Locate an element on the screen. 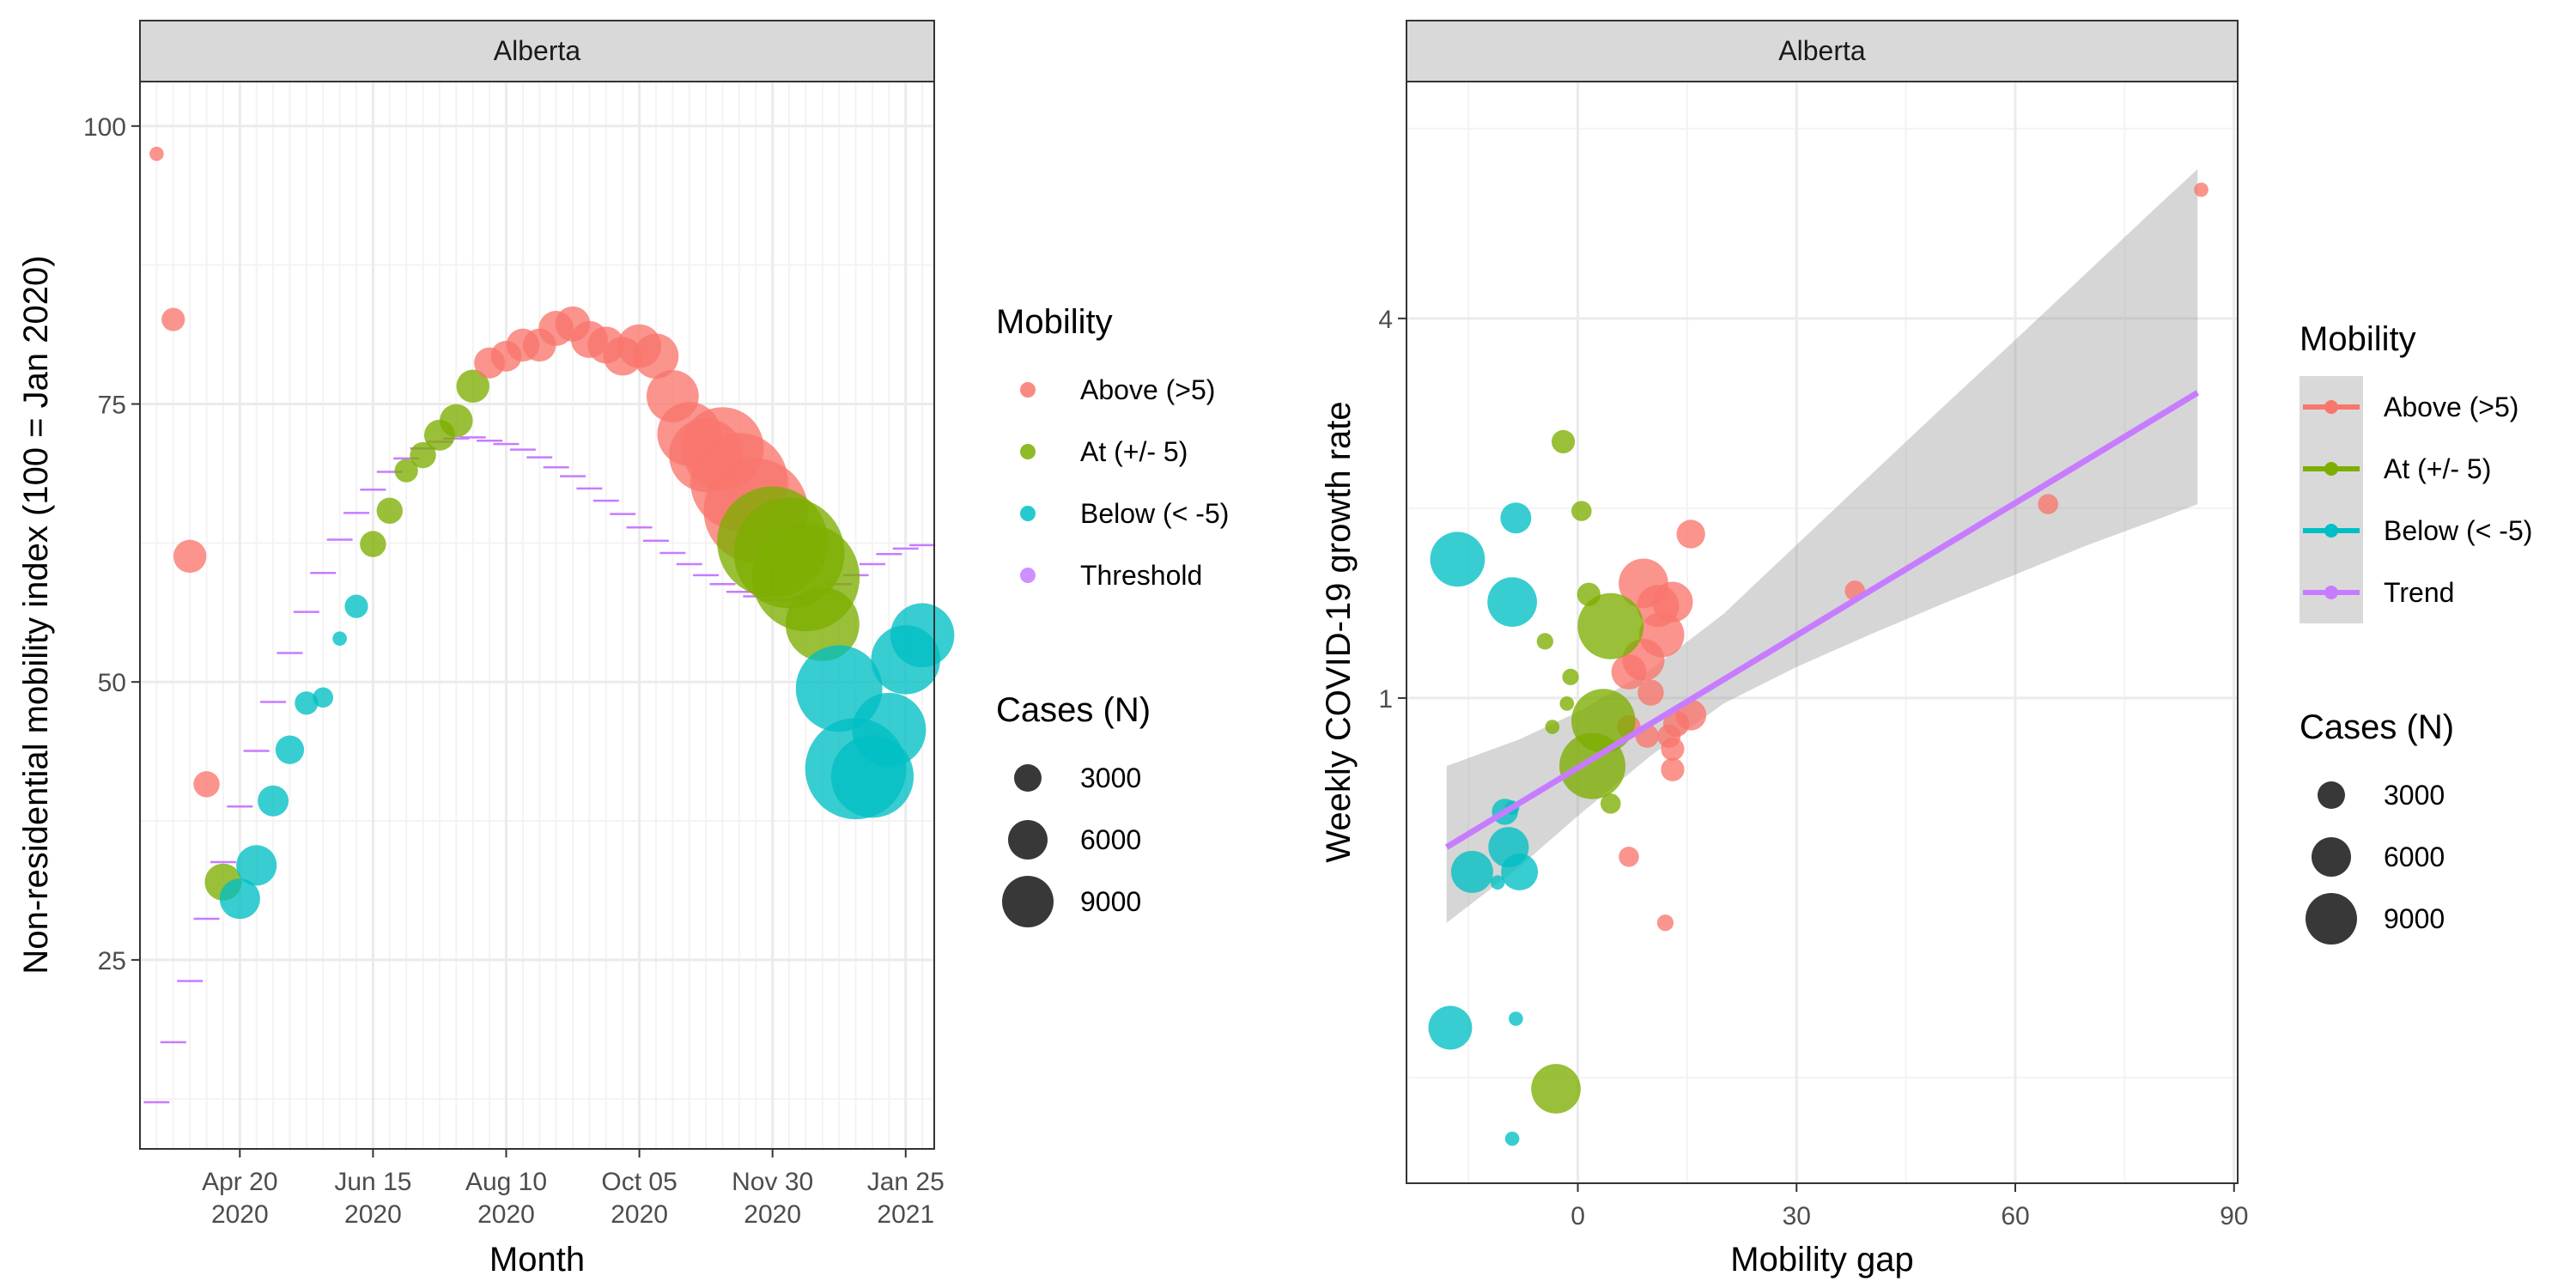  right-legend-color-items: Above (>5) At (+/- 5) Below (< -5) Trend is located at coordinates (2416, 499).